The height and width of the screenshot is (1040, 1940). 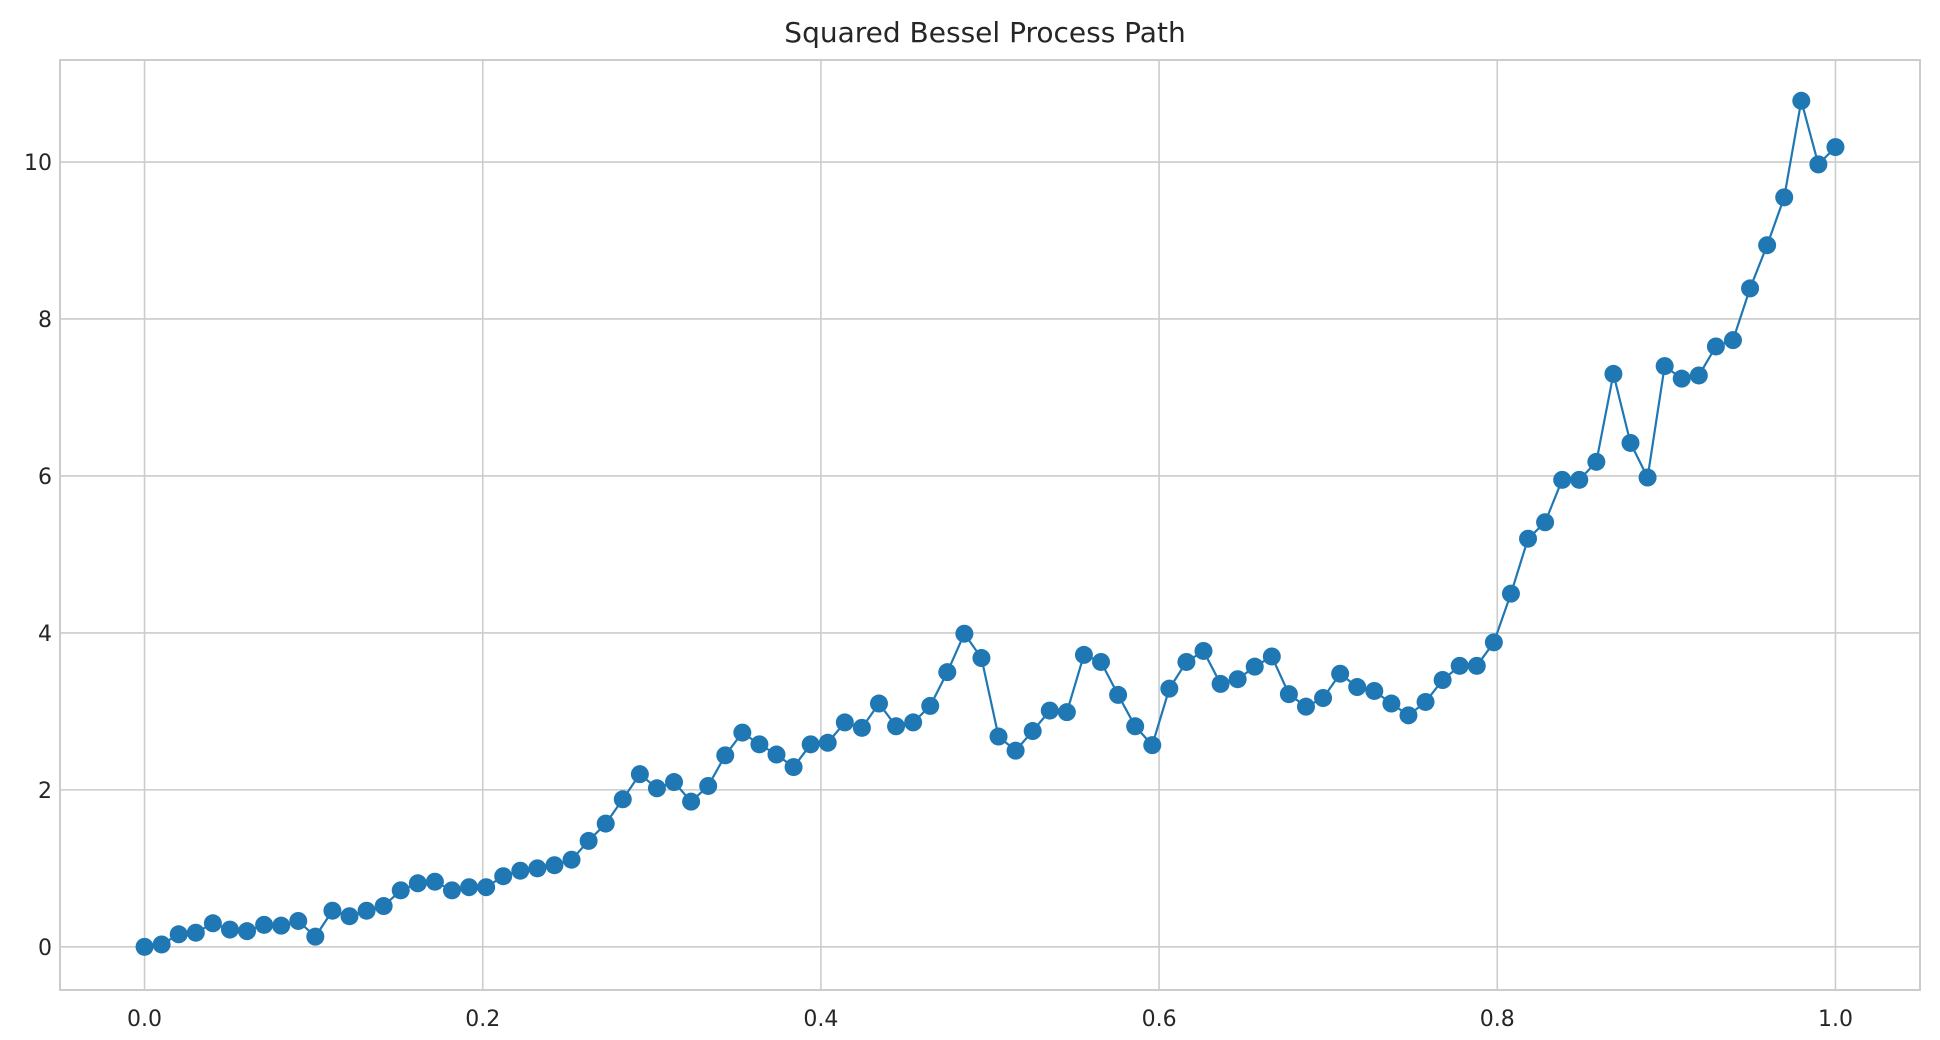 I want to click on y-tick-label: 10, so click(x=38, y=163).